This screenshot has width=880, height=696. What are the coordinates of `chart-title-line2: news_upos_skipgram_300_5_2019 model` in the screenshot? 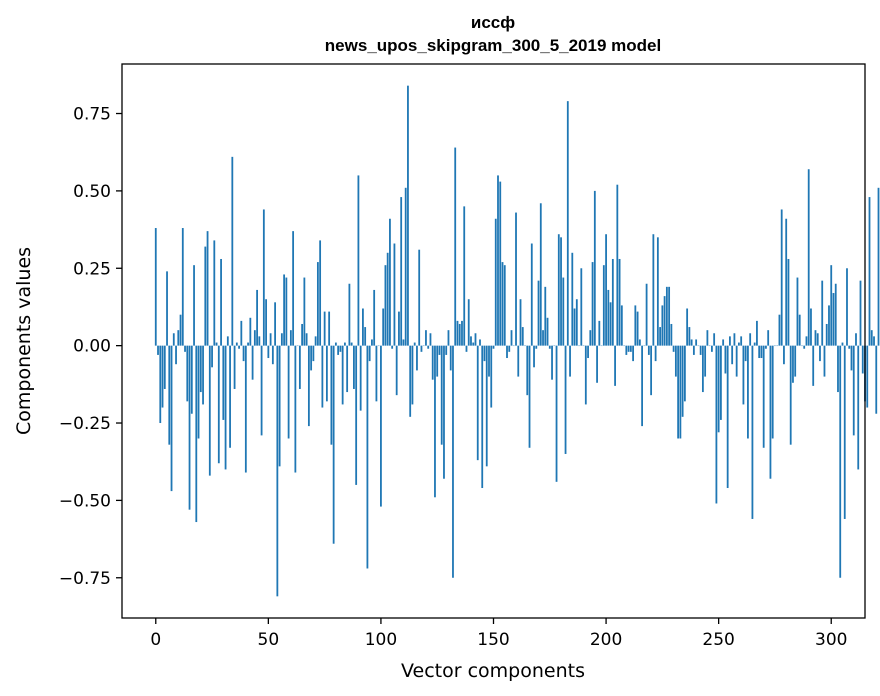 It's located at (493, 45).